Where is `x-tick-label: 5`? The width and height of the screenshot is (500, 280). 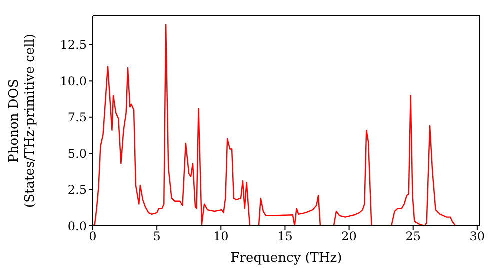
x-tick-label: 5 is located at coordinates (157, 237).